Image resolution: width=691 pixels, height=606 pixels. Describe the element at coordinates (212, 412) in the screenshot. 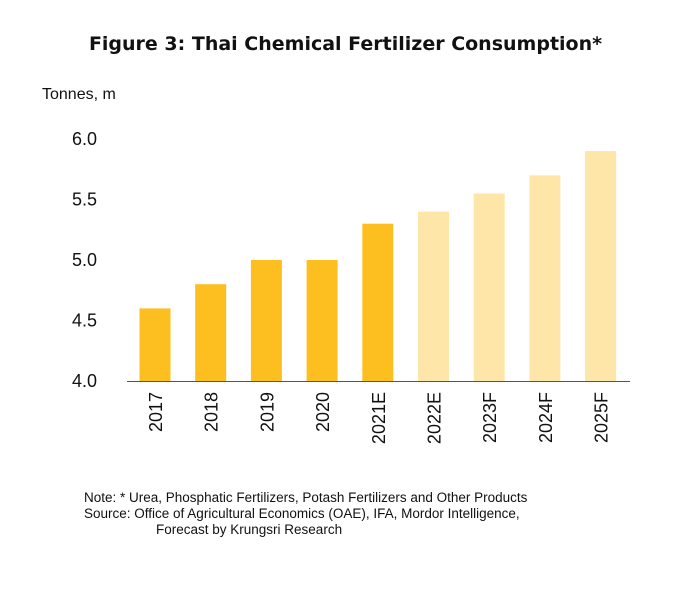

I see `x-tick-label: 2018` at that location.